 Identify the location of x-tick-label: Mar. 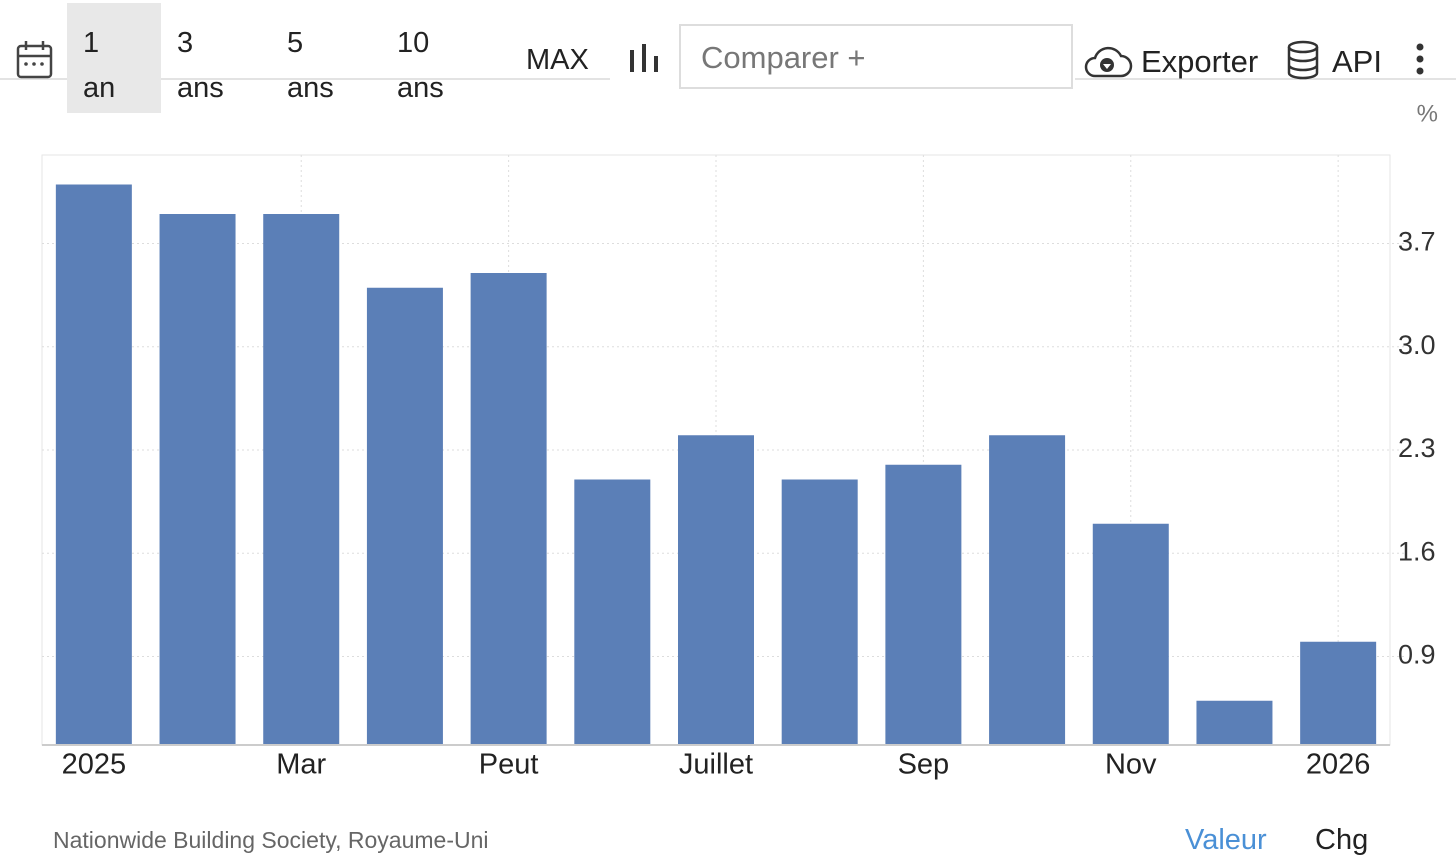
(301, 765).